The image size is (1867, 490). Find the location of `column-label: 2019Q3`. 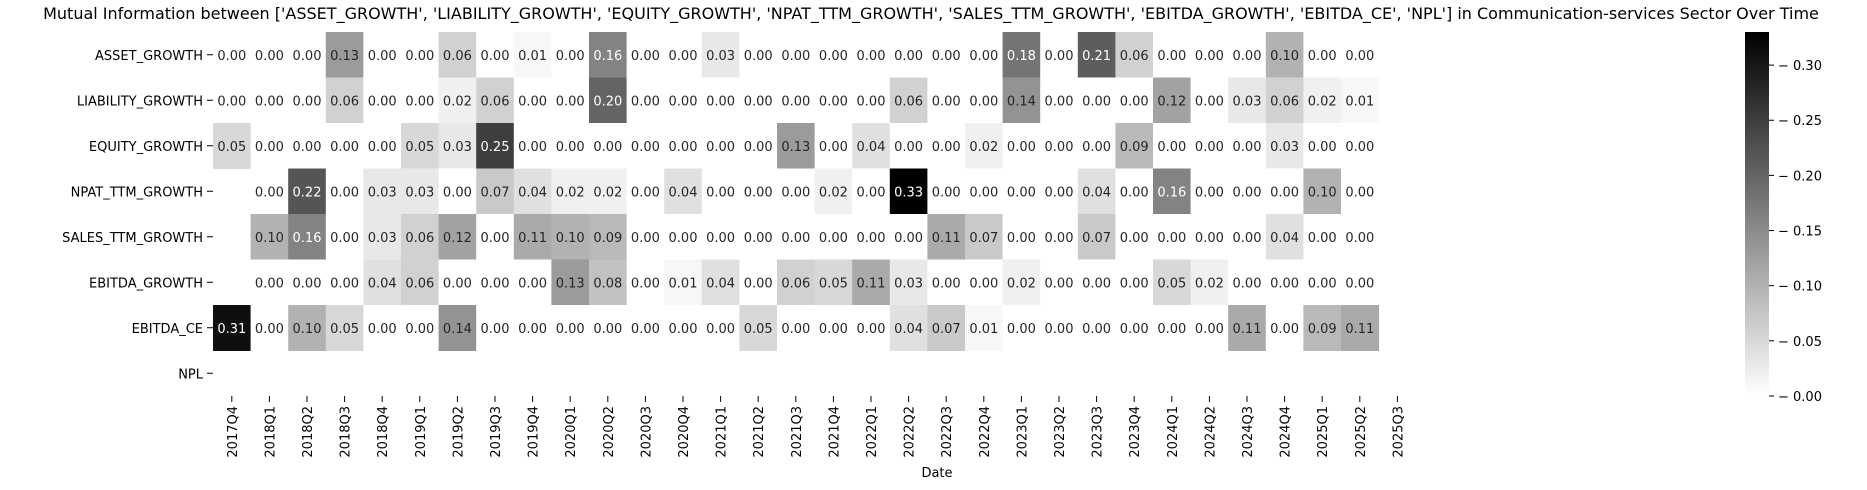

column-label: 2019Q3 is located at coordinates (496, 432).